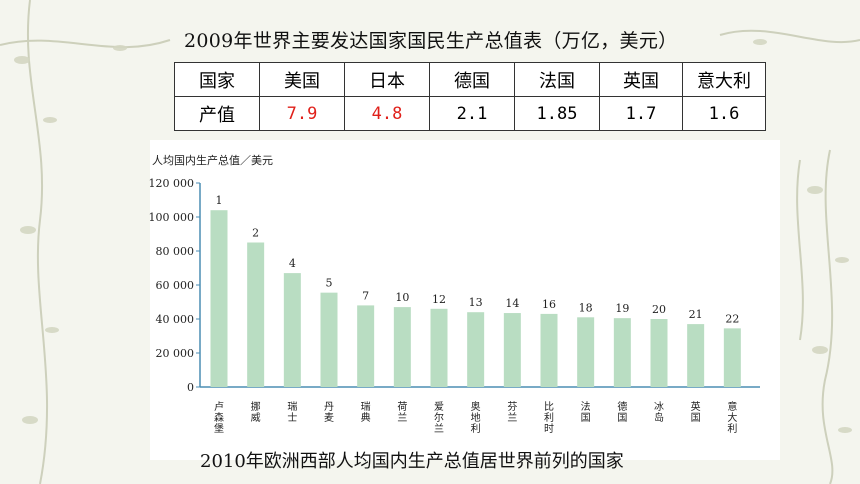  What do you see at coordinates (172, 183) in the screenshot?
I see `y-tick-label: 120 000` at bounding box center [172, 183].